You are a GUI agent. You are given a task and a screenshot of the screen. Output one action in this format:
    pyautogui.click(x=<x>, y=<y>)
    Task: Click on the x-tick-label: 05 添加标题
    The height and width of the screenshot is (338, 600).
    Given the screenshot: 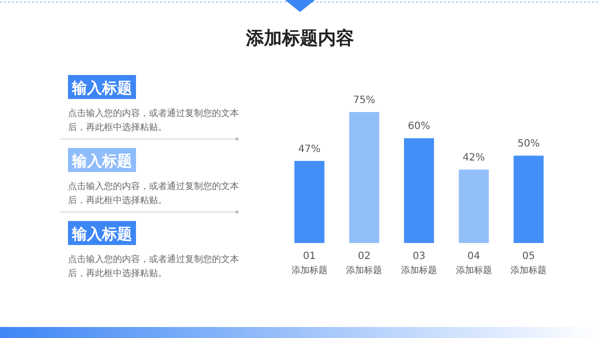 What is the action you would take?
    pyautogui.click(x=528, y=263)
    